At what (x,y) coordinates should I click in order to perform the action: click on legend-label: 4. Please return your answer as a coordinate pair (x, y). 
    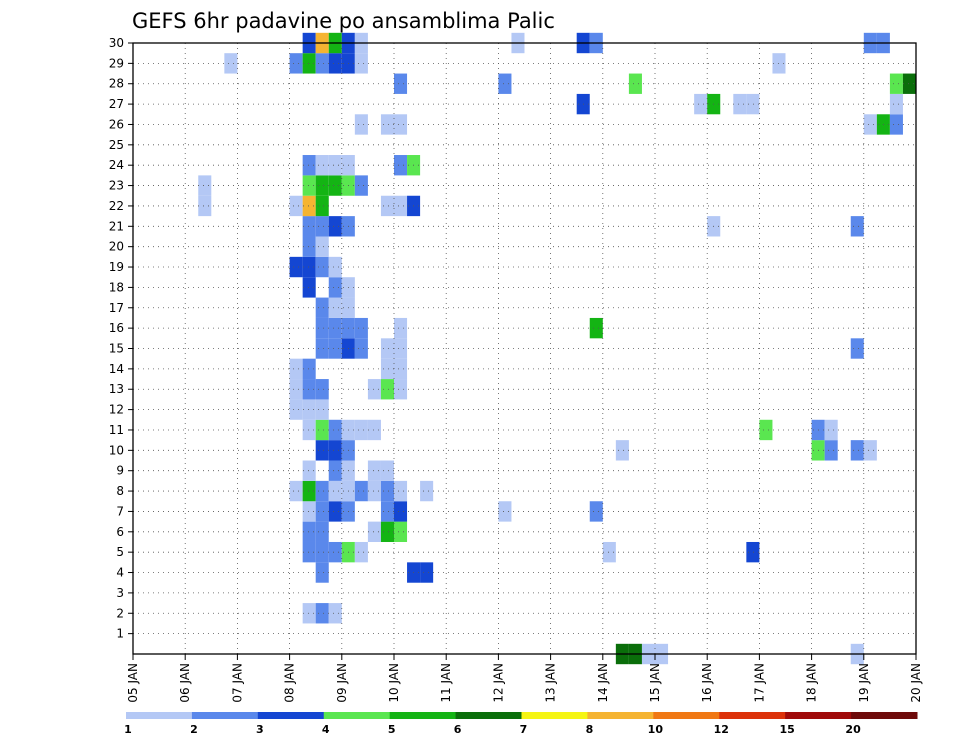
    Looking at the image, I should click on (326, 729).